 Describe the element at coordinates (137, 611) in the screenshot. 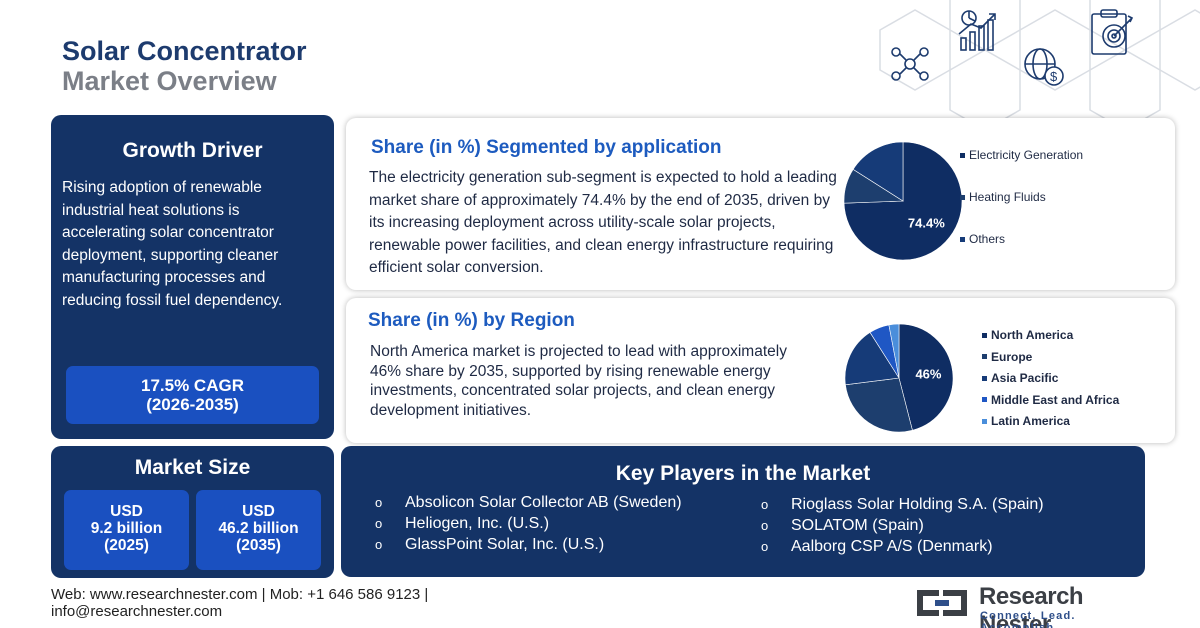

I see `contact-line-2: info@researchnester.com` at that location.